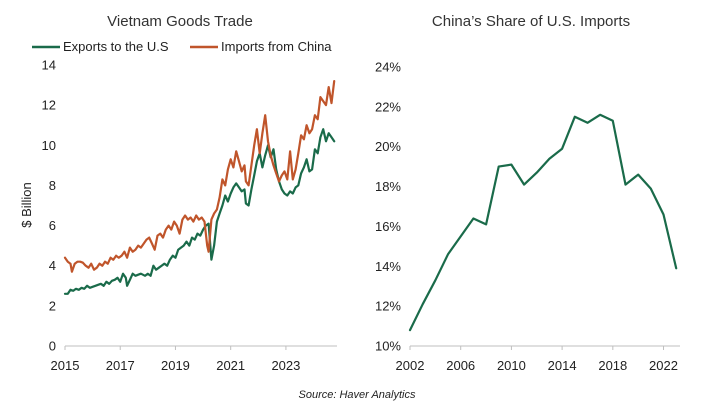  Describe the element at coordinates (388, 346) in the screenshot. I see `share-y-tick-label: 10%` at that location.